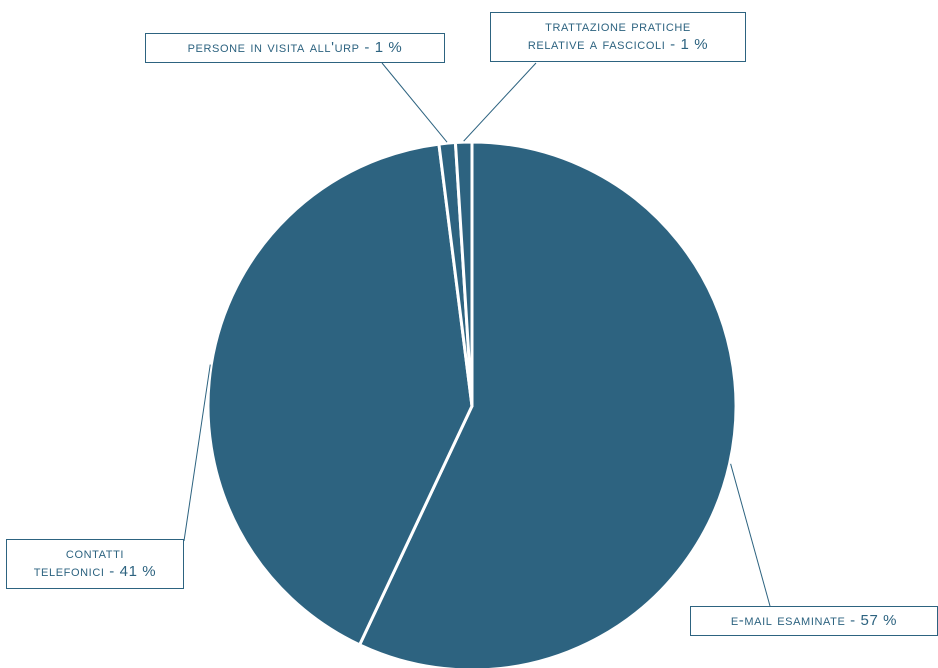 This screenshot has height=668, width=938. Describe the element at coordinates (618, 26) in the screenshot. I see `slice-label-files-line-1: trattazione pratiche` at that location.